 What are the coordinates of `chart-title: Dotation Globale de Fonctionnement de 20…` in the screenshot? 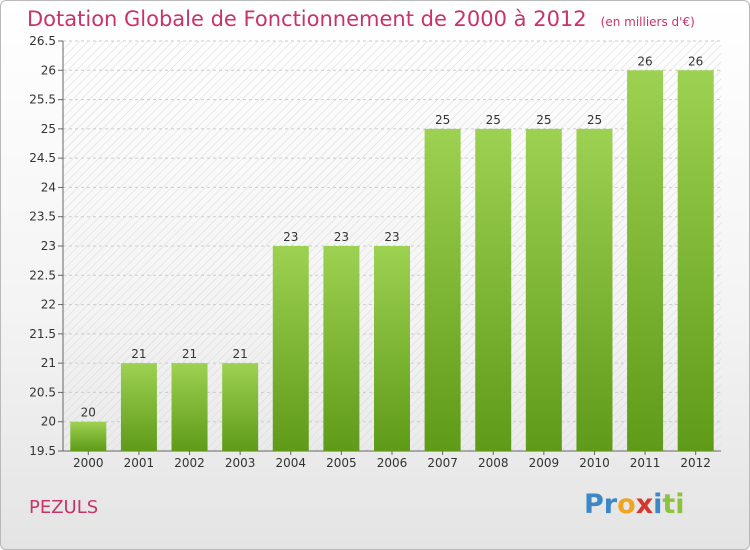 It's located at (361, 19).